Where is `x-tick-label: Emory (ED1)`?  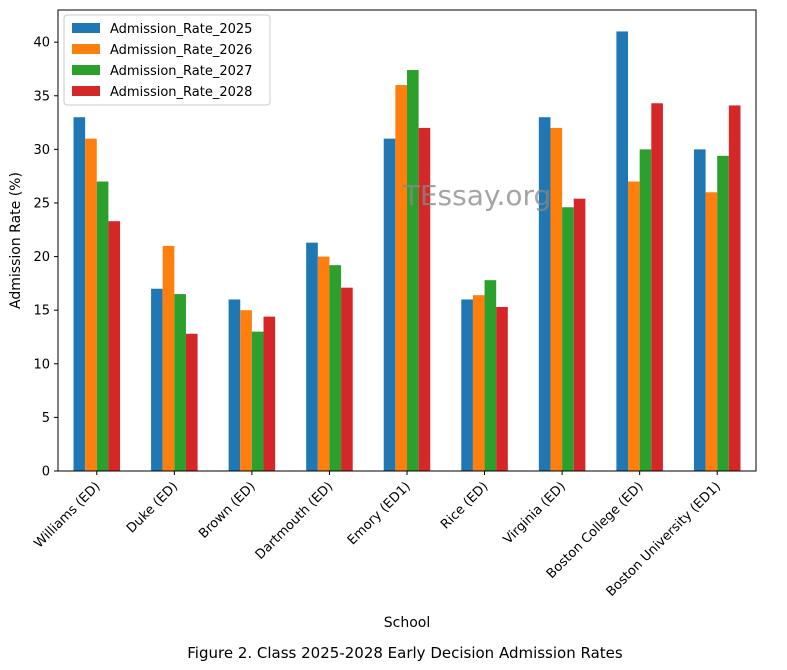 x-tick-label: Emory (ED1) is located at coordinates (379, 513).